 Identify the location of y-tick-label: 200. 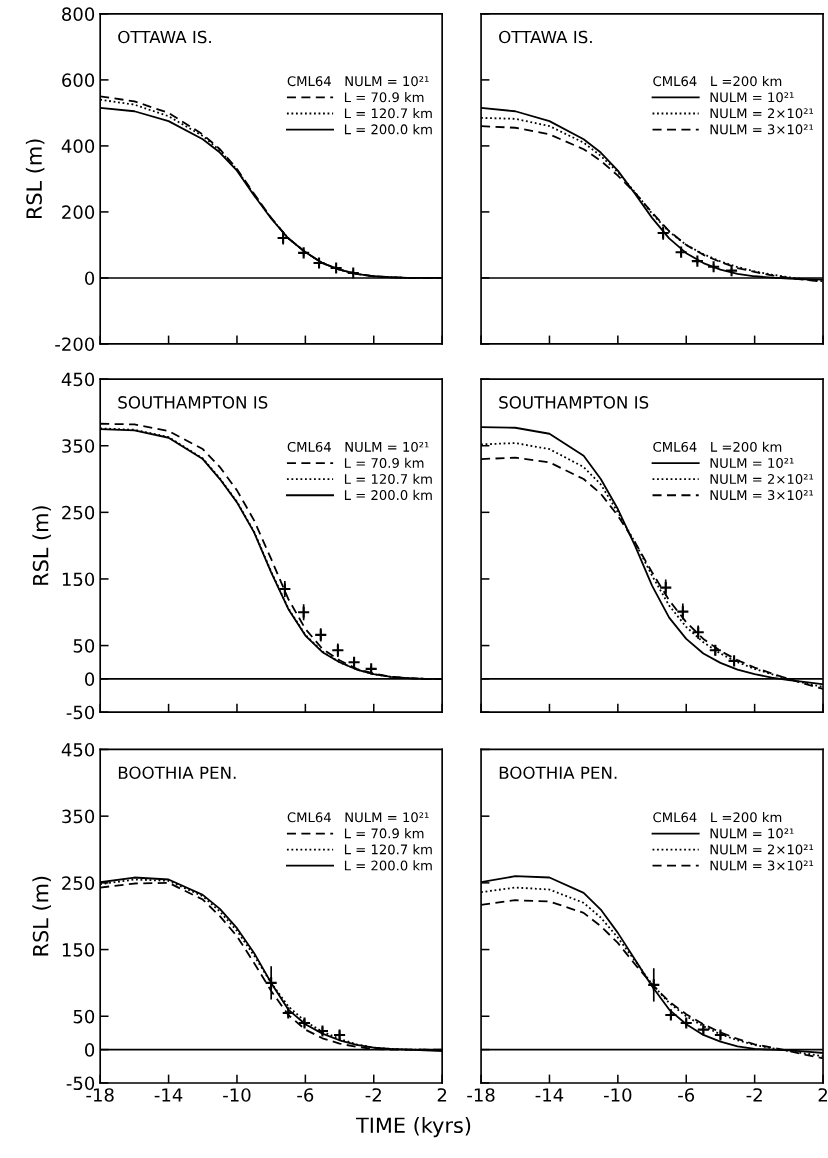
(78, 212).